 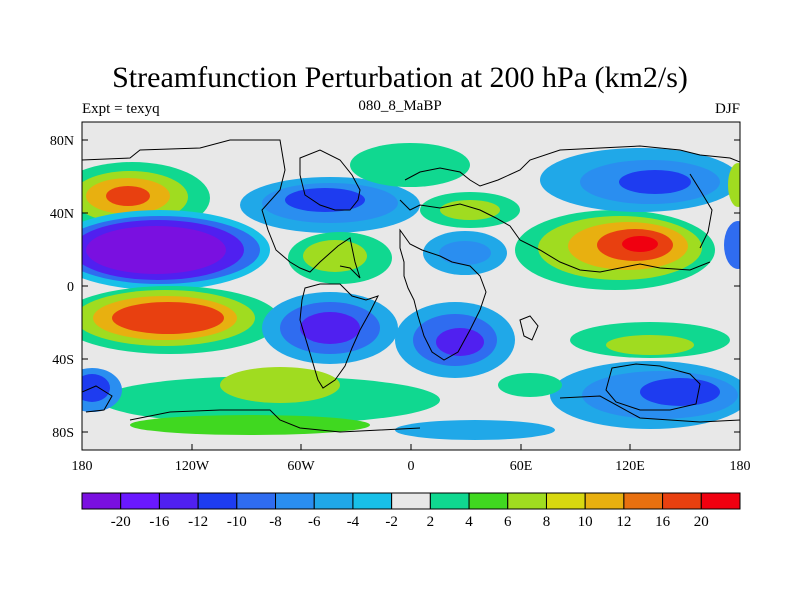 I want to click on colorbar-label: 4, so click(x=469, y=522).